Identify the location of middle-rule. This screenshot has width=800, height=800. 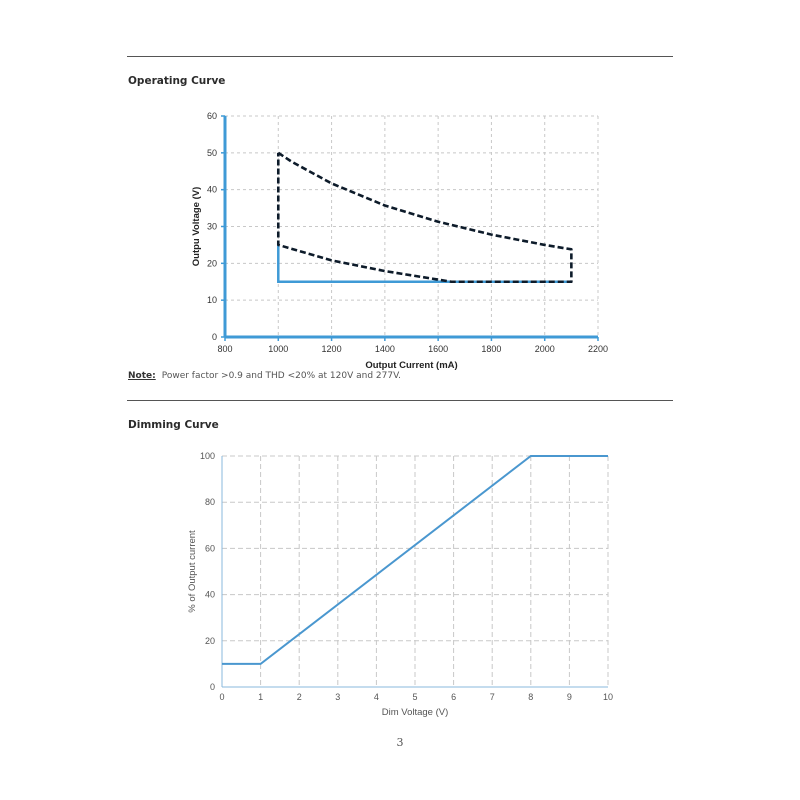
(400, 400).